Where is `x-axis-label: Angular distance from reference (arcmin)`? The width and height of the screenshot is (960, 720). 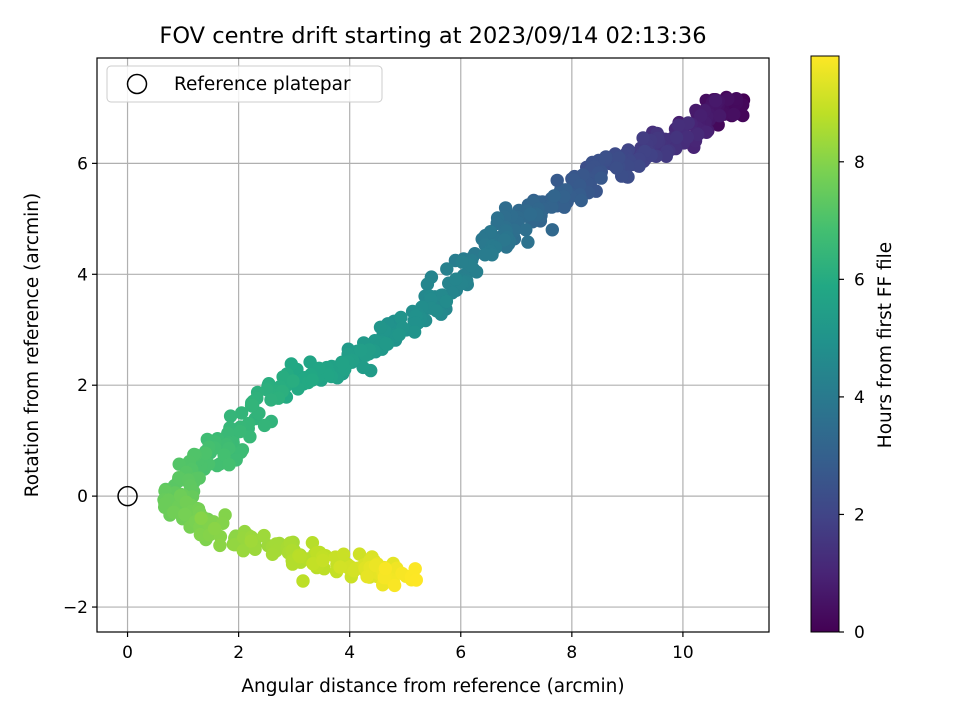
x-axis-label: Angular distance from reference (arcmin) is located at coordinates (432, 686).